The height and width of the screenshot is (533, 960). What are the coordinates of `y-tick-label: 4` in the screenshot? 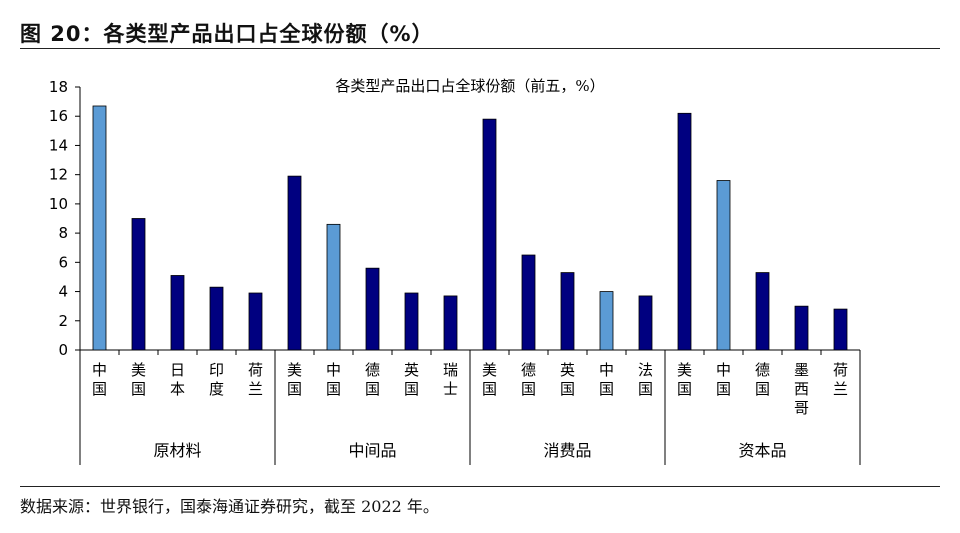 It's located at (63, 292).